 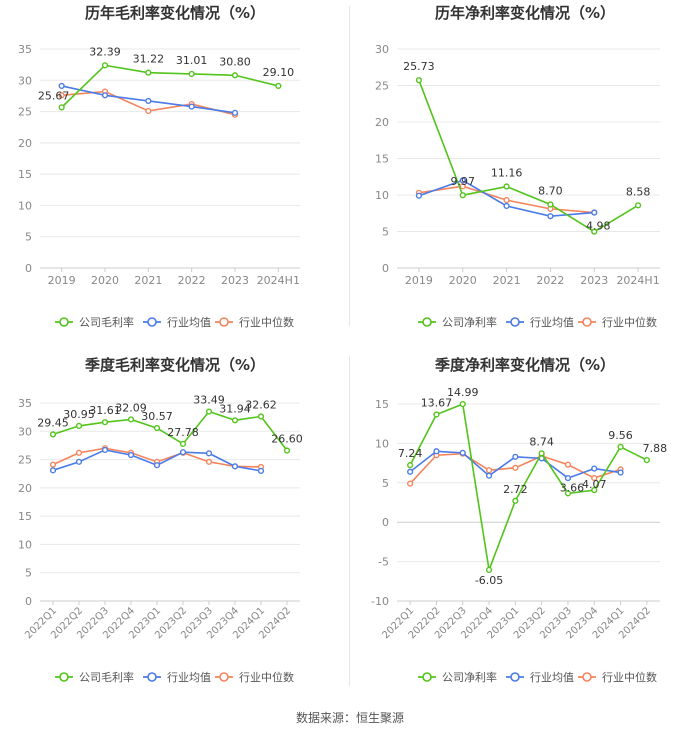 I want to click on data-label-company: 4.07, so click(x=594, y=484).